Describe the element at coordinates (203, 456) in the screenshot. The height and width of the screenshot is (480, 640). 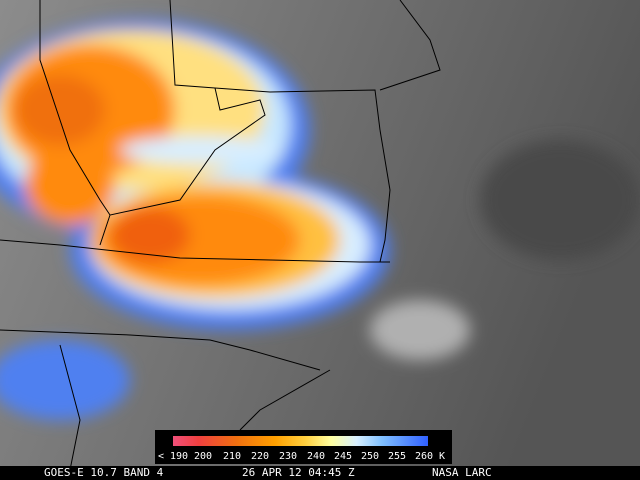
I see `colorbar-label: 200` at that location.